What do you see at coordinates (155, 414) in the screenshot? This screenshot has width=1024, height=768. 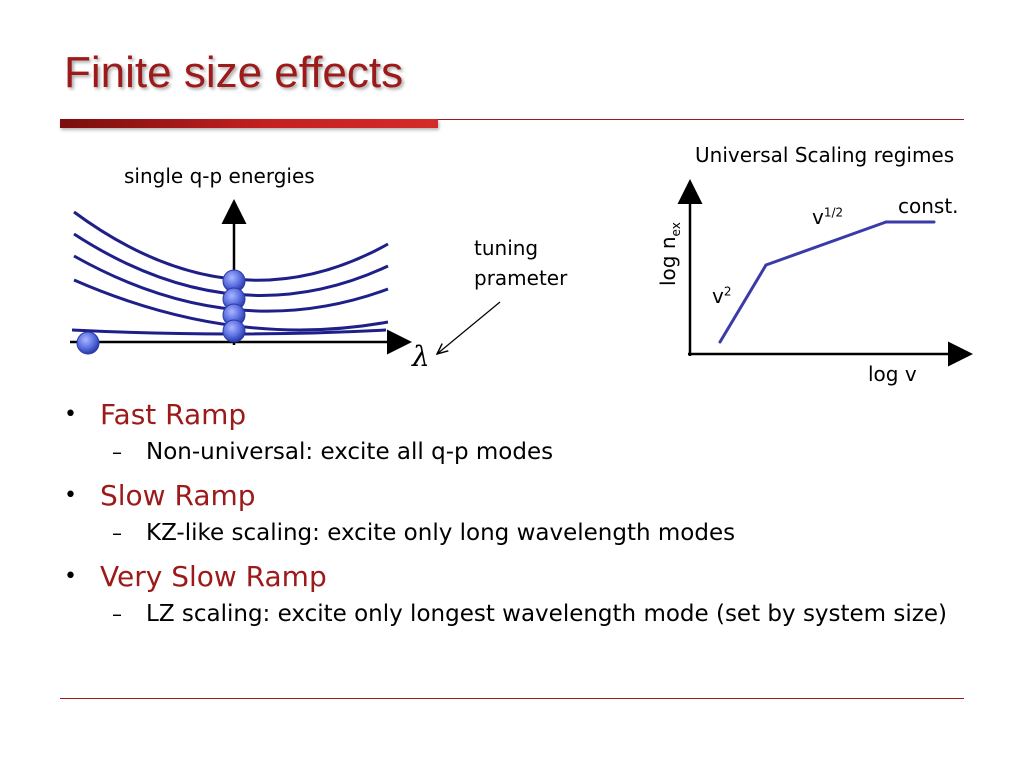 I see `bullet-fast-ramp: • Fast Ramp` at bounding box center [155, 414].